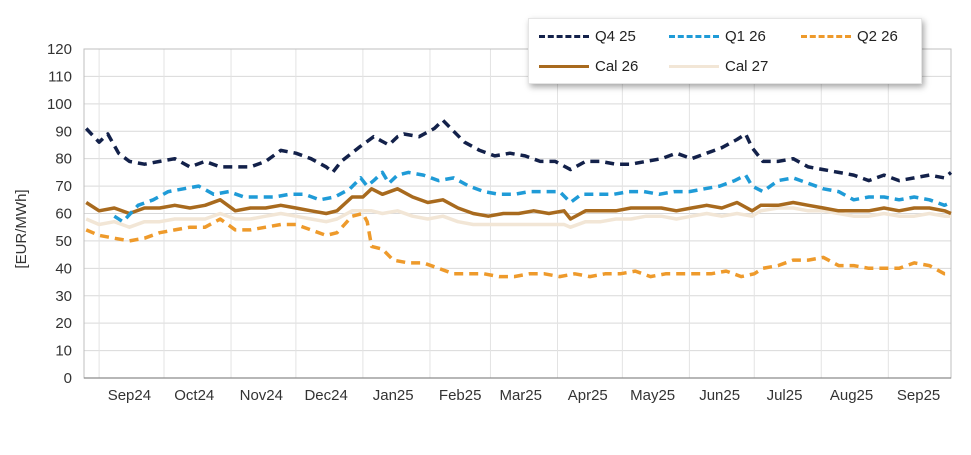  What do you see at coordinates (63, 241) in the screenshot?
I see `y-tick-label: 50` at bounding box center [63, 241].